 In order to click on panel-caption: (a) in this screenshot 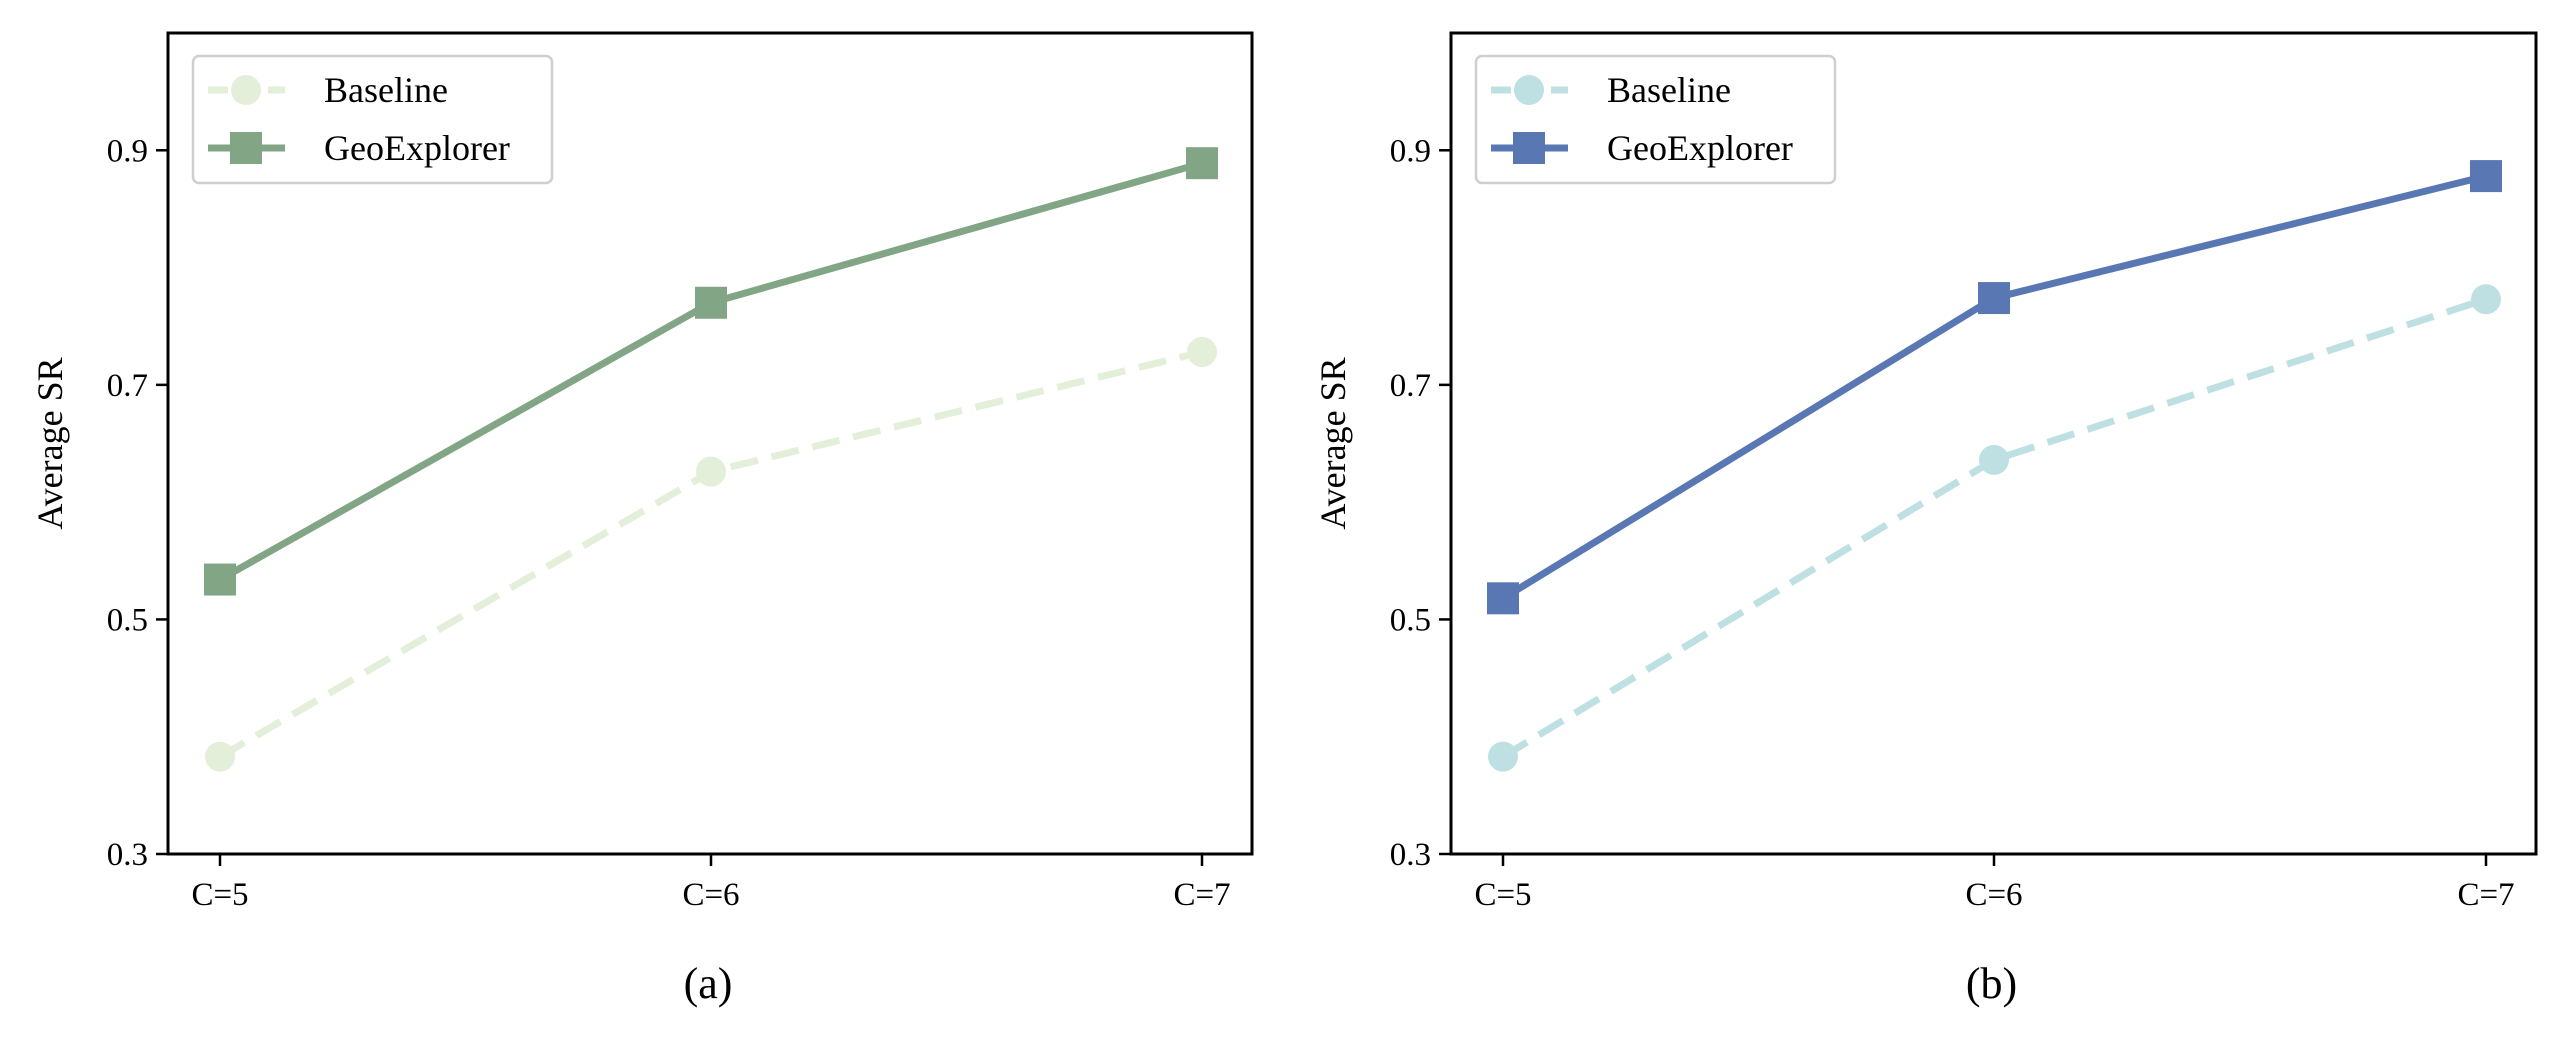, I will do `click(708, 983)`.